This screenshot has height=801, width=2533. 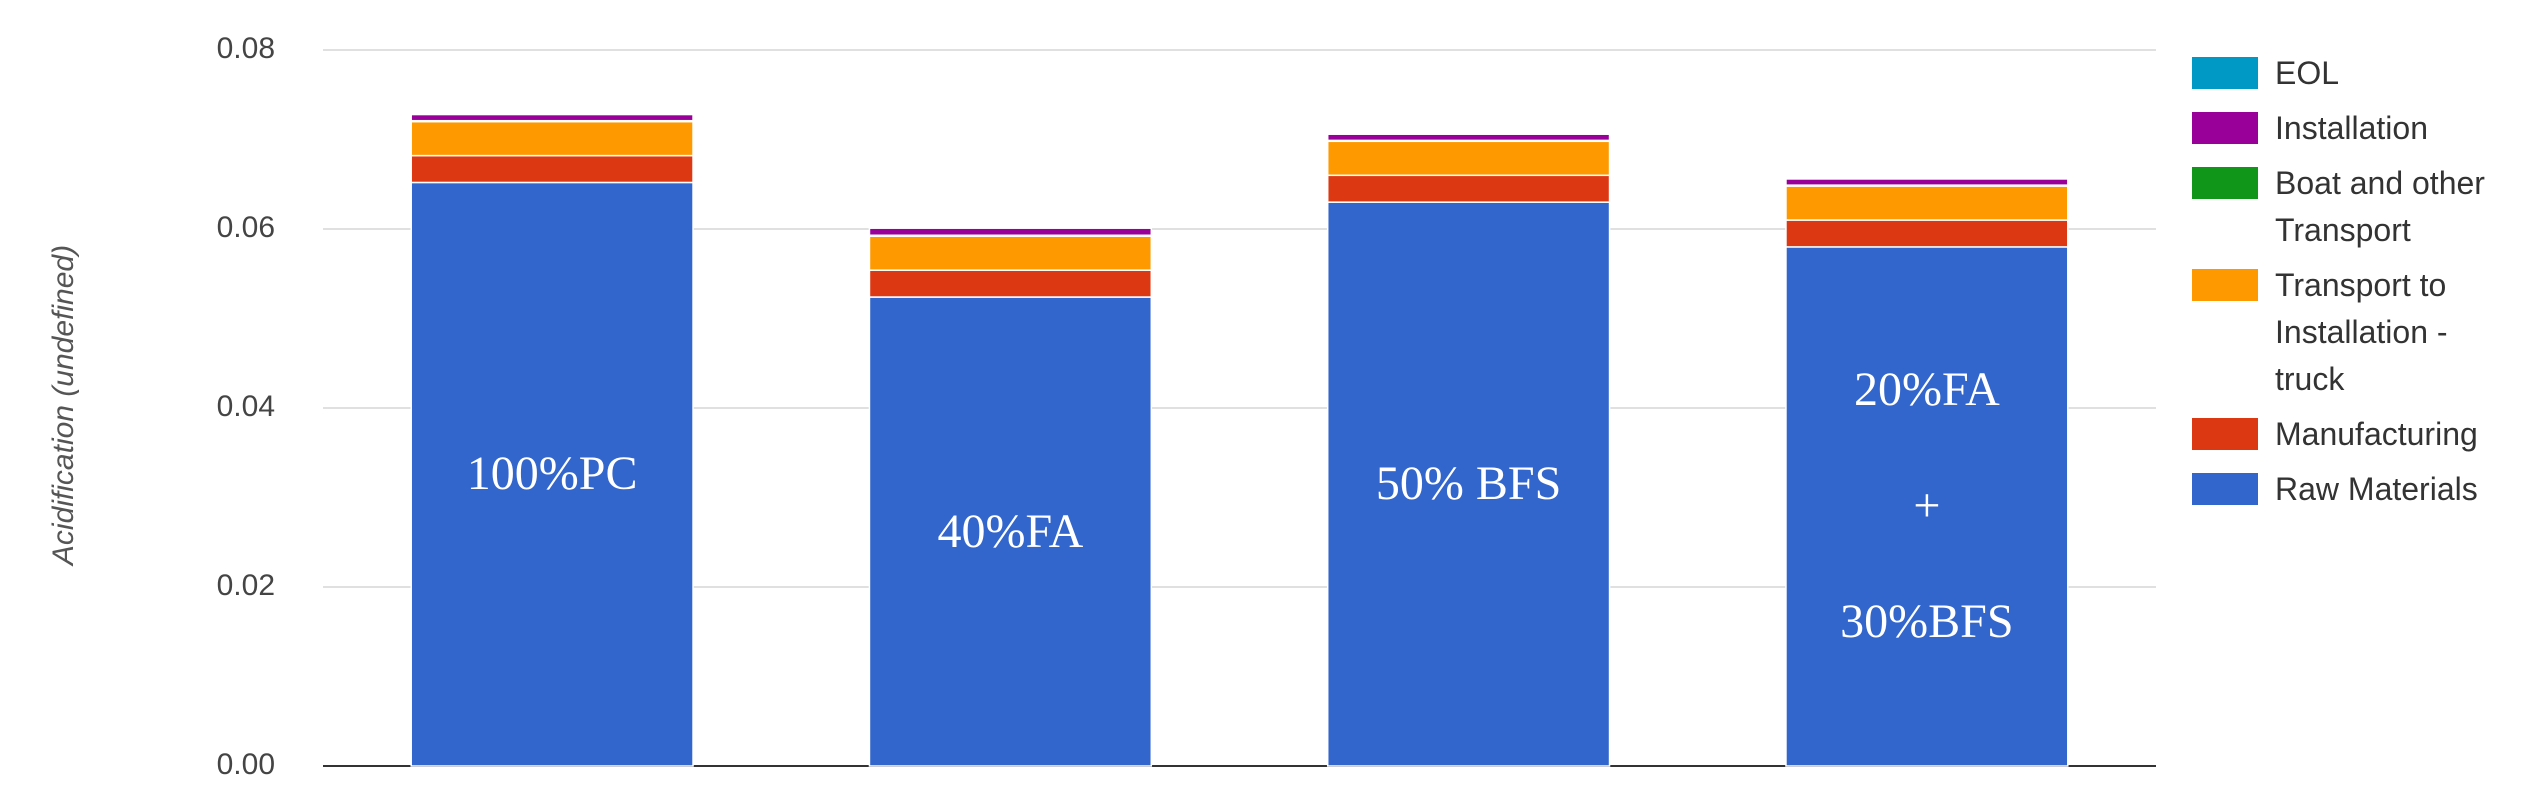 I want to click on legend-label: Transport to Installation - truck, so click(x=2361, y=332).